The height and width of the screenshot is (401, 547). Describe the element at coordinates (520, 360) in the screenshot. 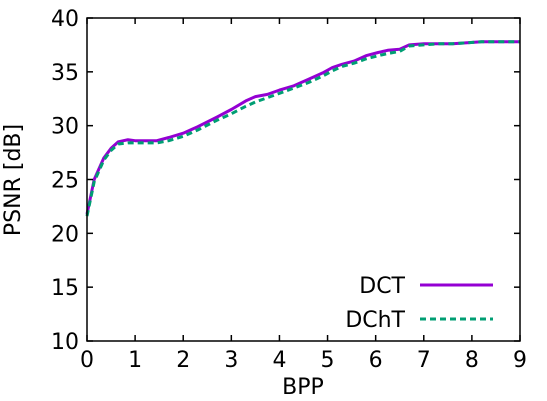

I see `x-tick-label: 9` at that location.